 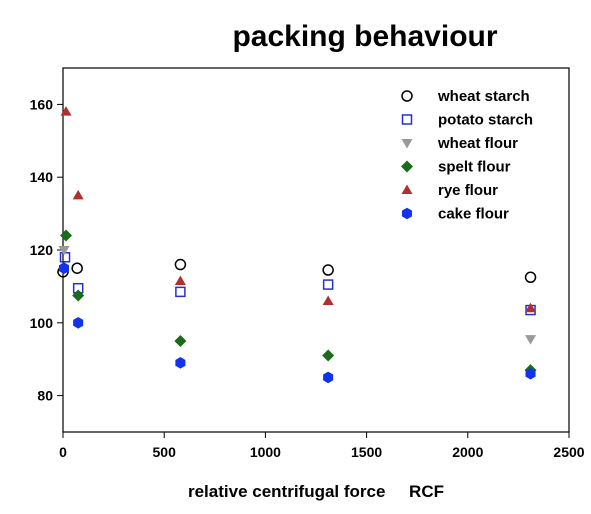 I want to click on legend-marker-wheat-starch, so click(x=407, y=96).